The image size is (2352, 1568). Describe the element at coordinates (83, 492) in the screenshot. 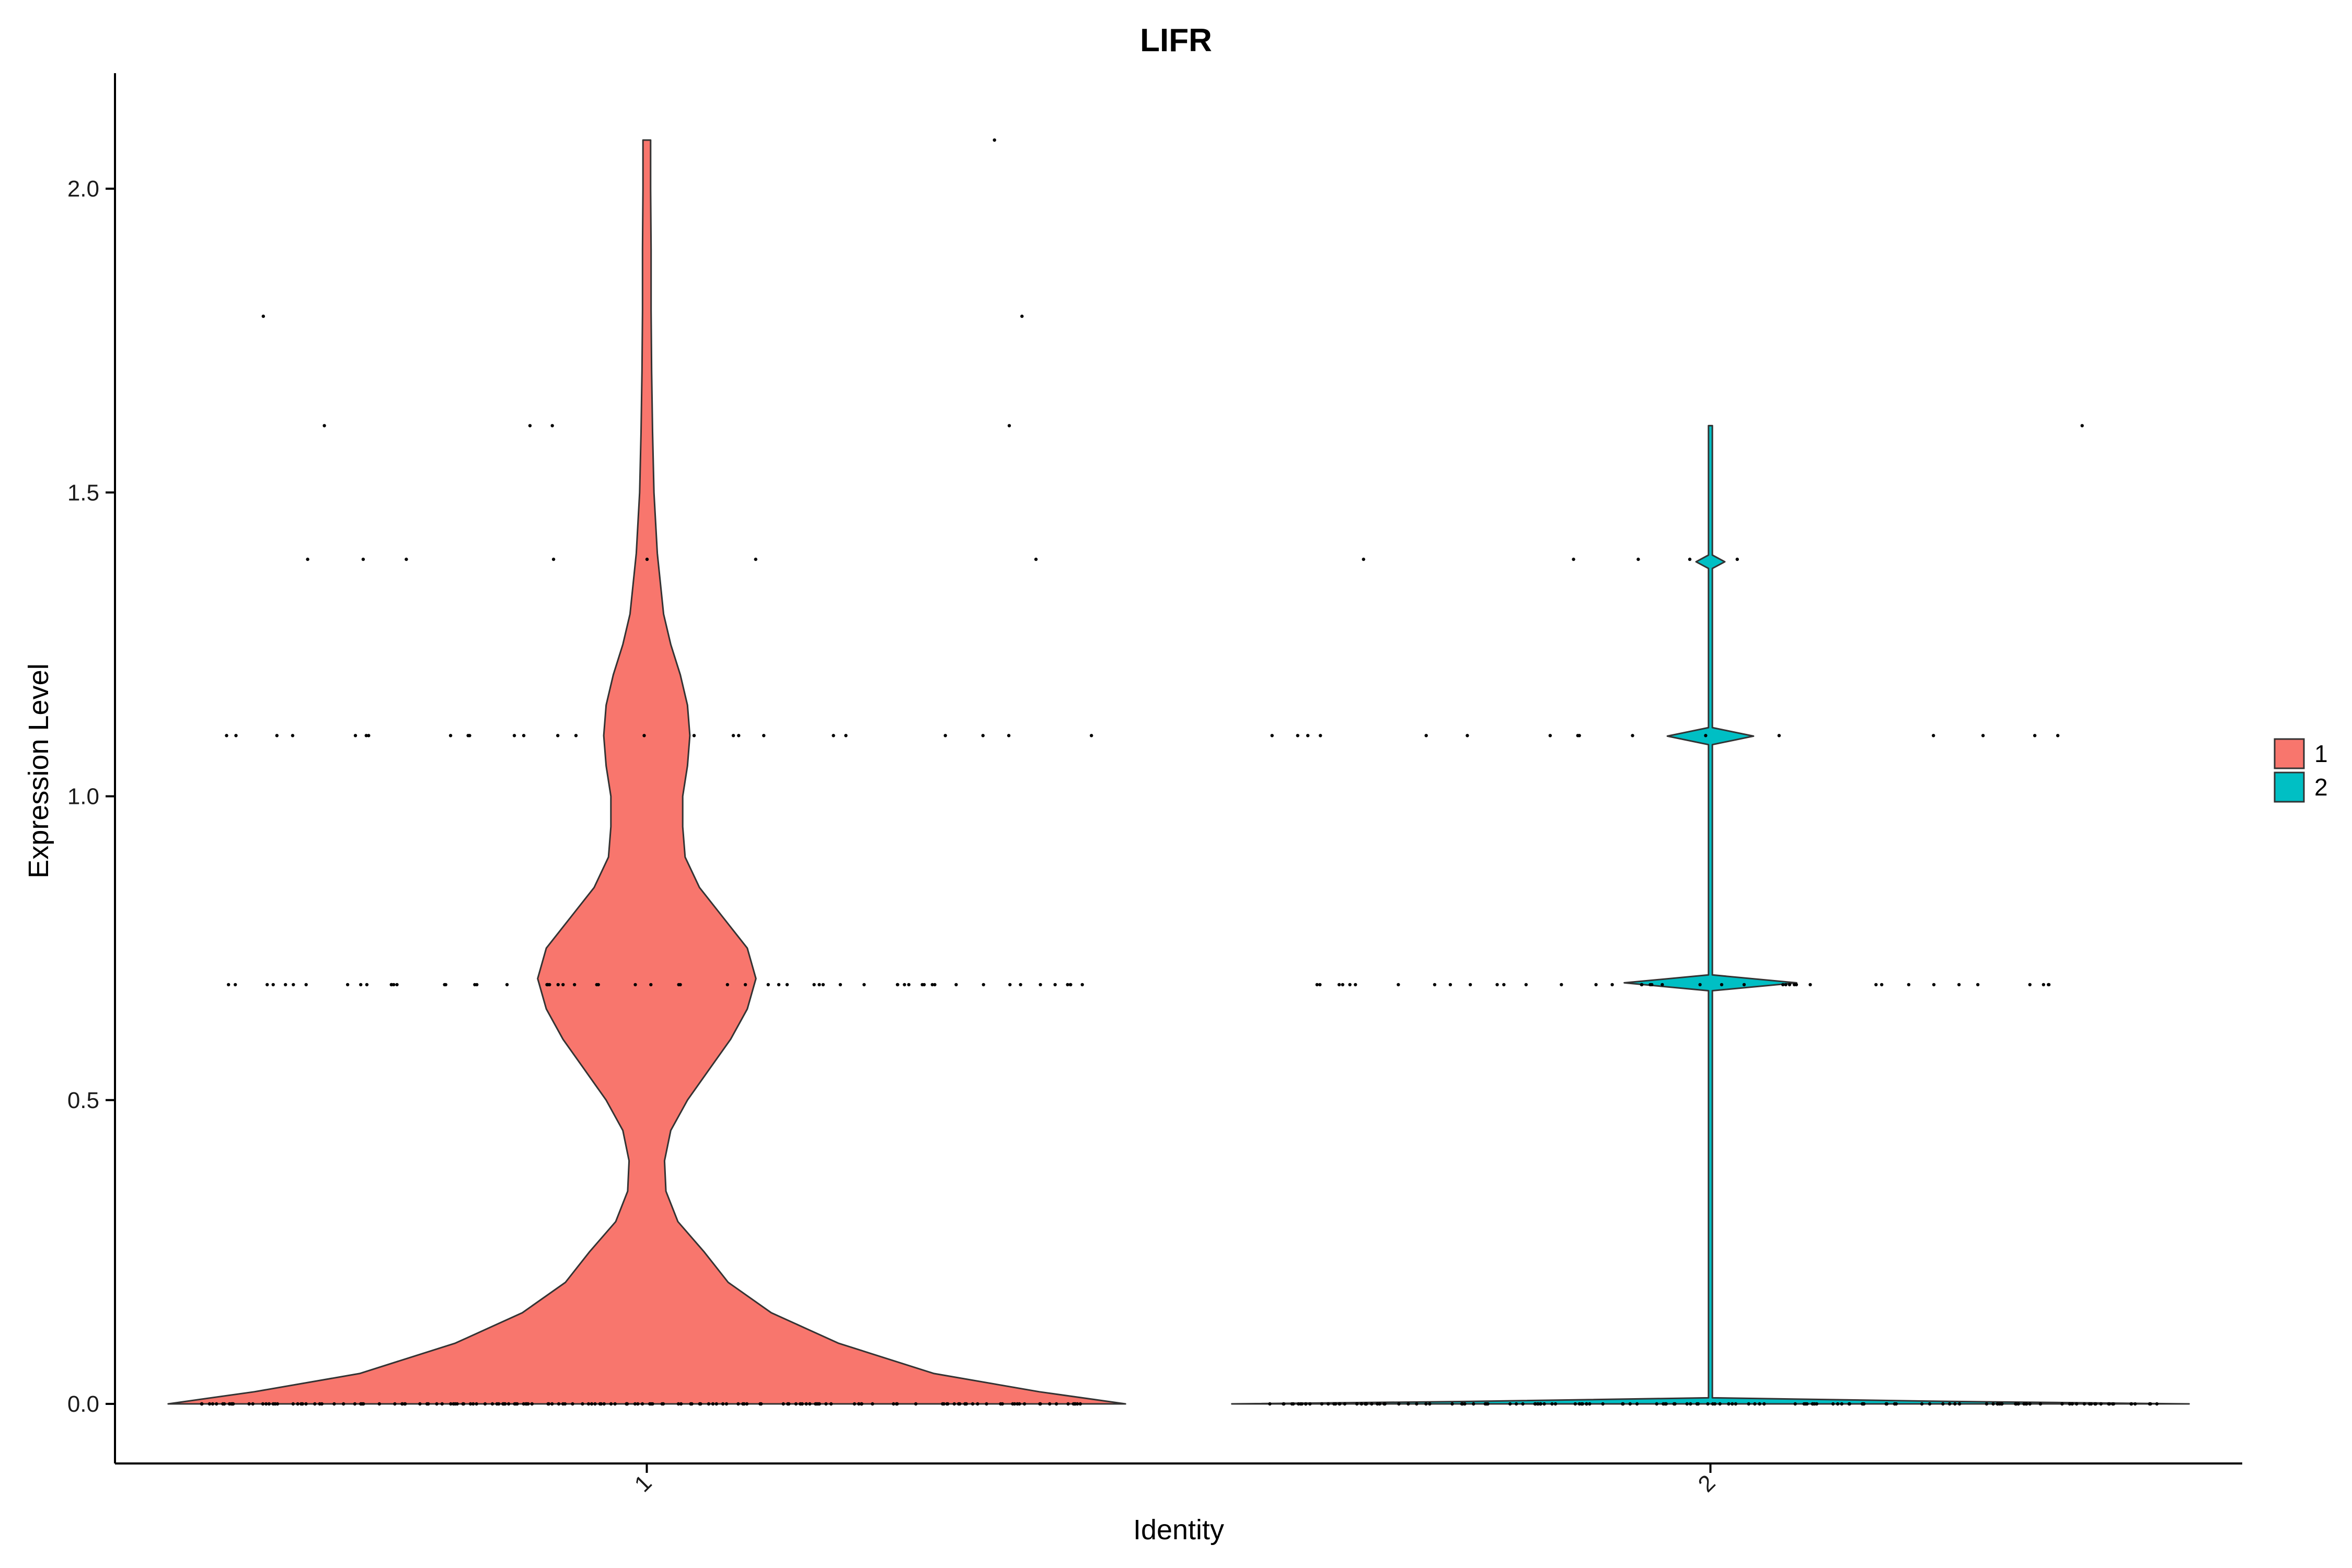

I see `y-tick-label: 1.5` at that location.